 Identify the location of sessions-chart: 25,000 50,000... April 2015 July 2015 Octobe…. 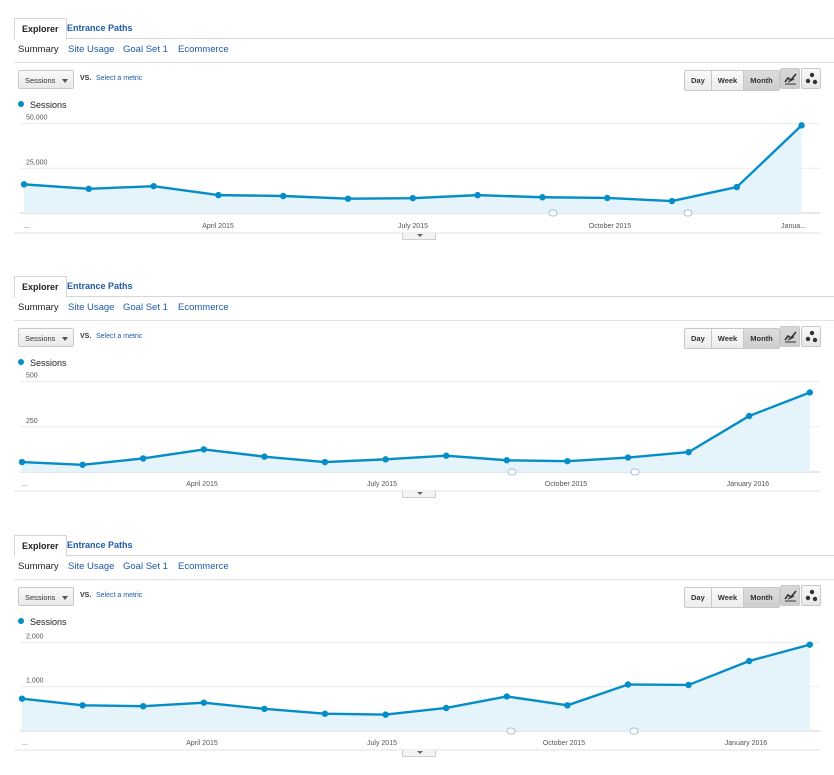
(417, 174).